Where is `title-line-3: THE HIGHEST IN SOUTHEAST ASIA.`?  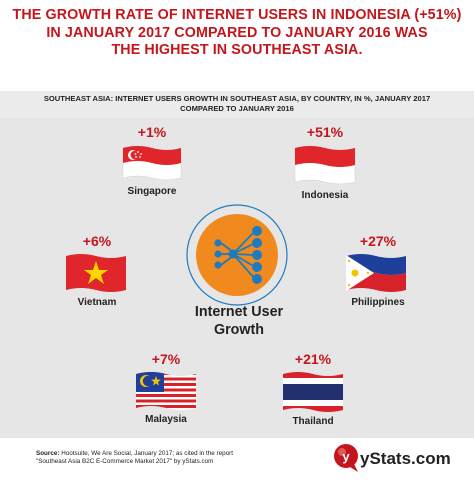
title-line-3: THE HIGHEST IN SOUTHEAST ASIA. is located at coordinates (237, 50).